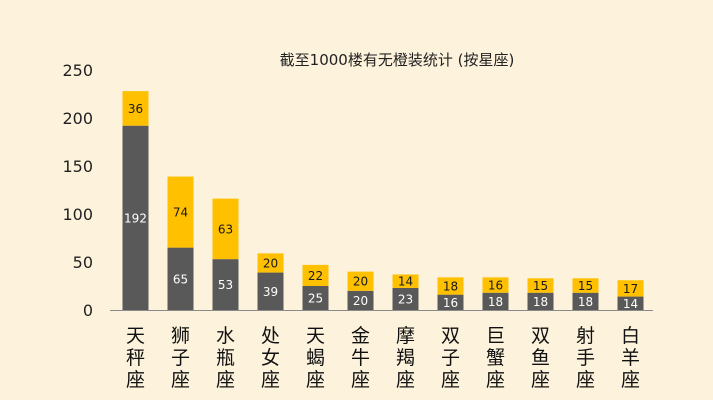 The height and width of the screenshot is (400, 713). Describe the element at coordinates (77, 190) in the screenshot. I see `y-axis-ticks: 0 50 100 150 200 250` at that location.